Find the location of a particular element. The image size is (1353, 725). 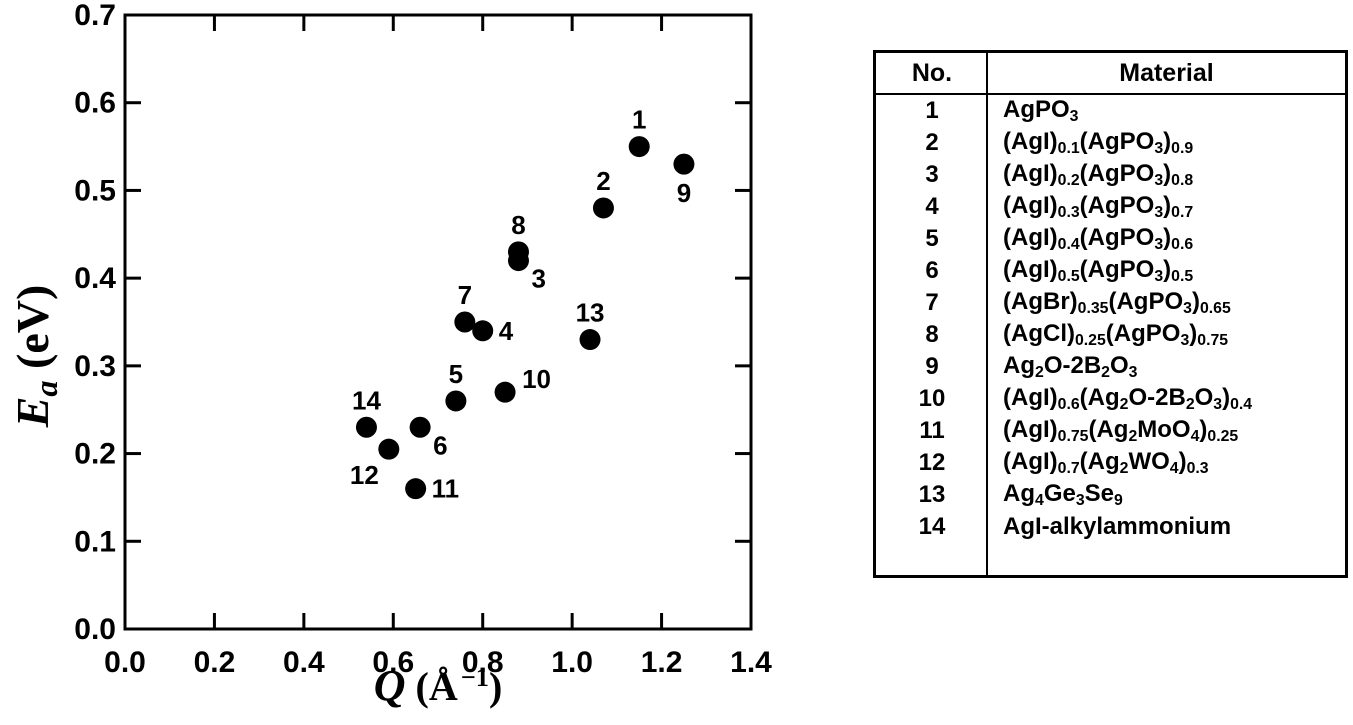

data-point-label: 5 is located at coordinates (456, 374).